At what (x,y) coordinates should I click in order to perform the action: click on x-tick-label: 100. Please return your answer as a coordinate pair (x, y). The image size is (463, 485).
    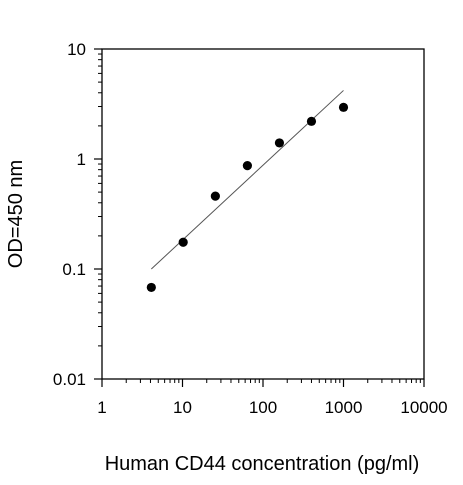
    Looking at the image, I should click on (263, 407).